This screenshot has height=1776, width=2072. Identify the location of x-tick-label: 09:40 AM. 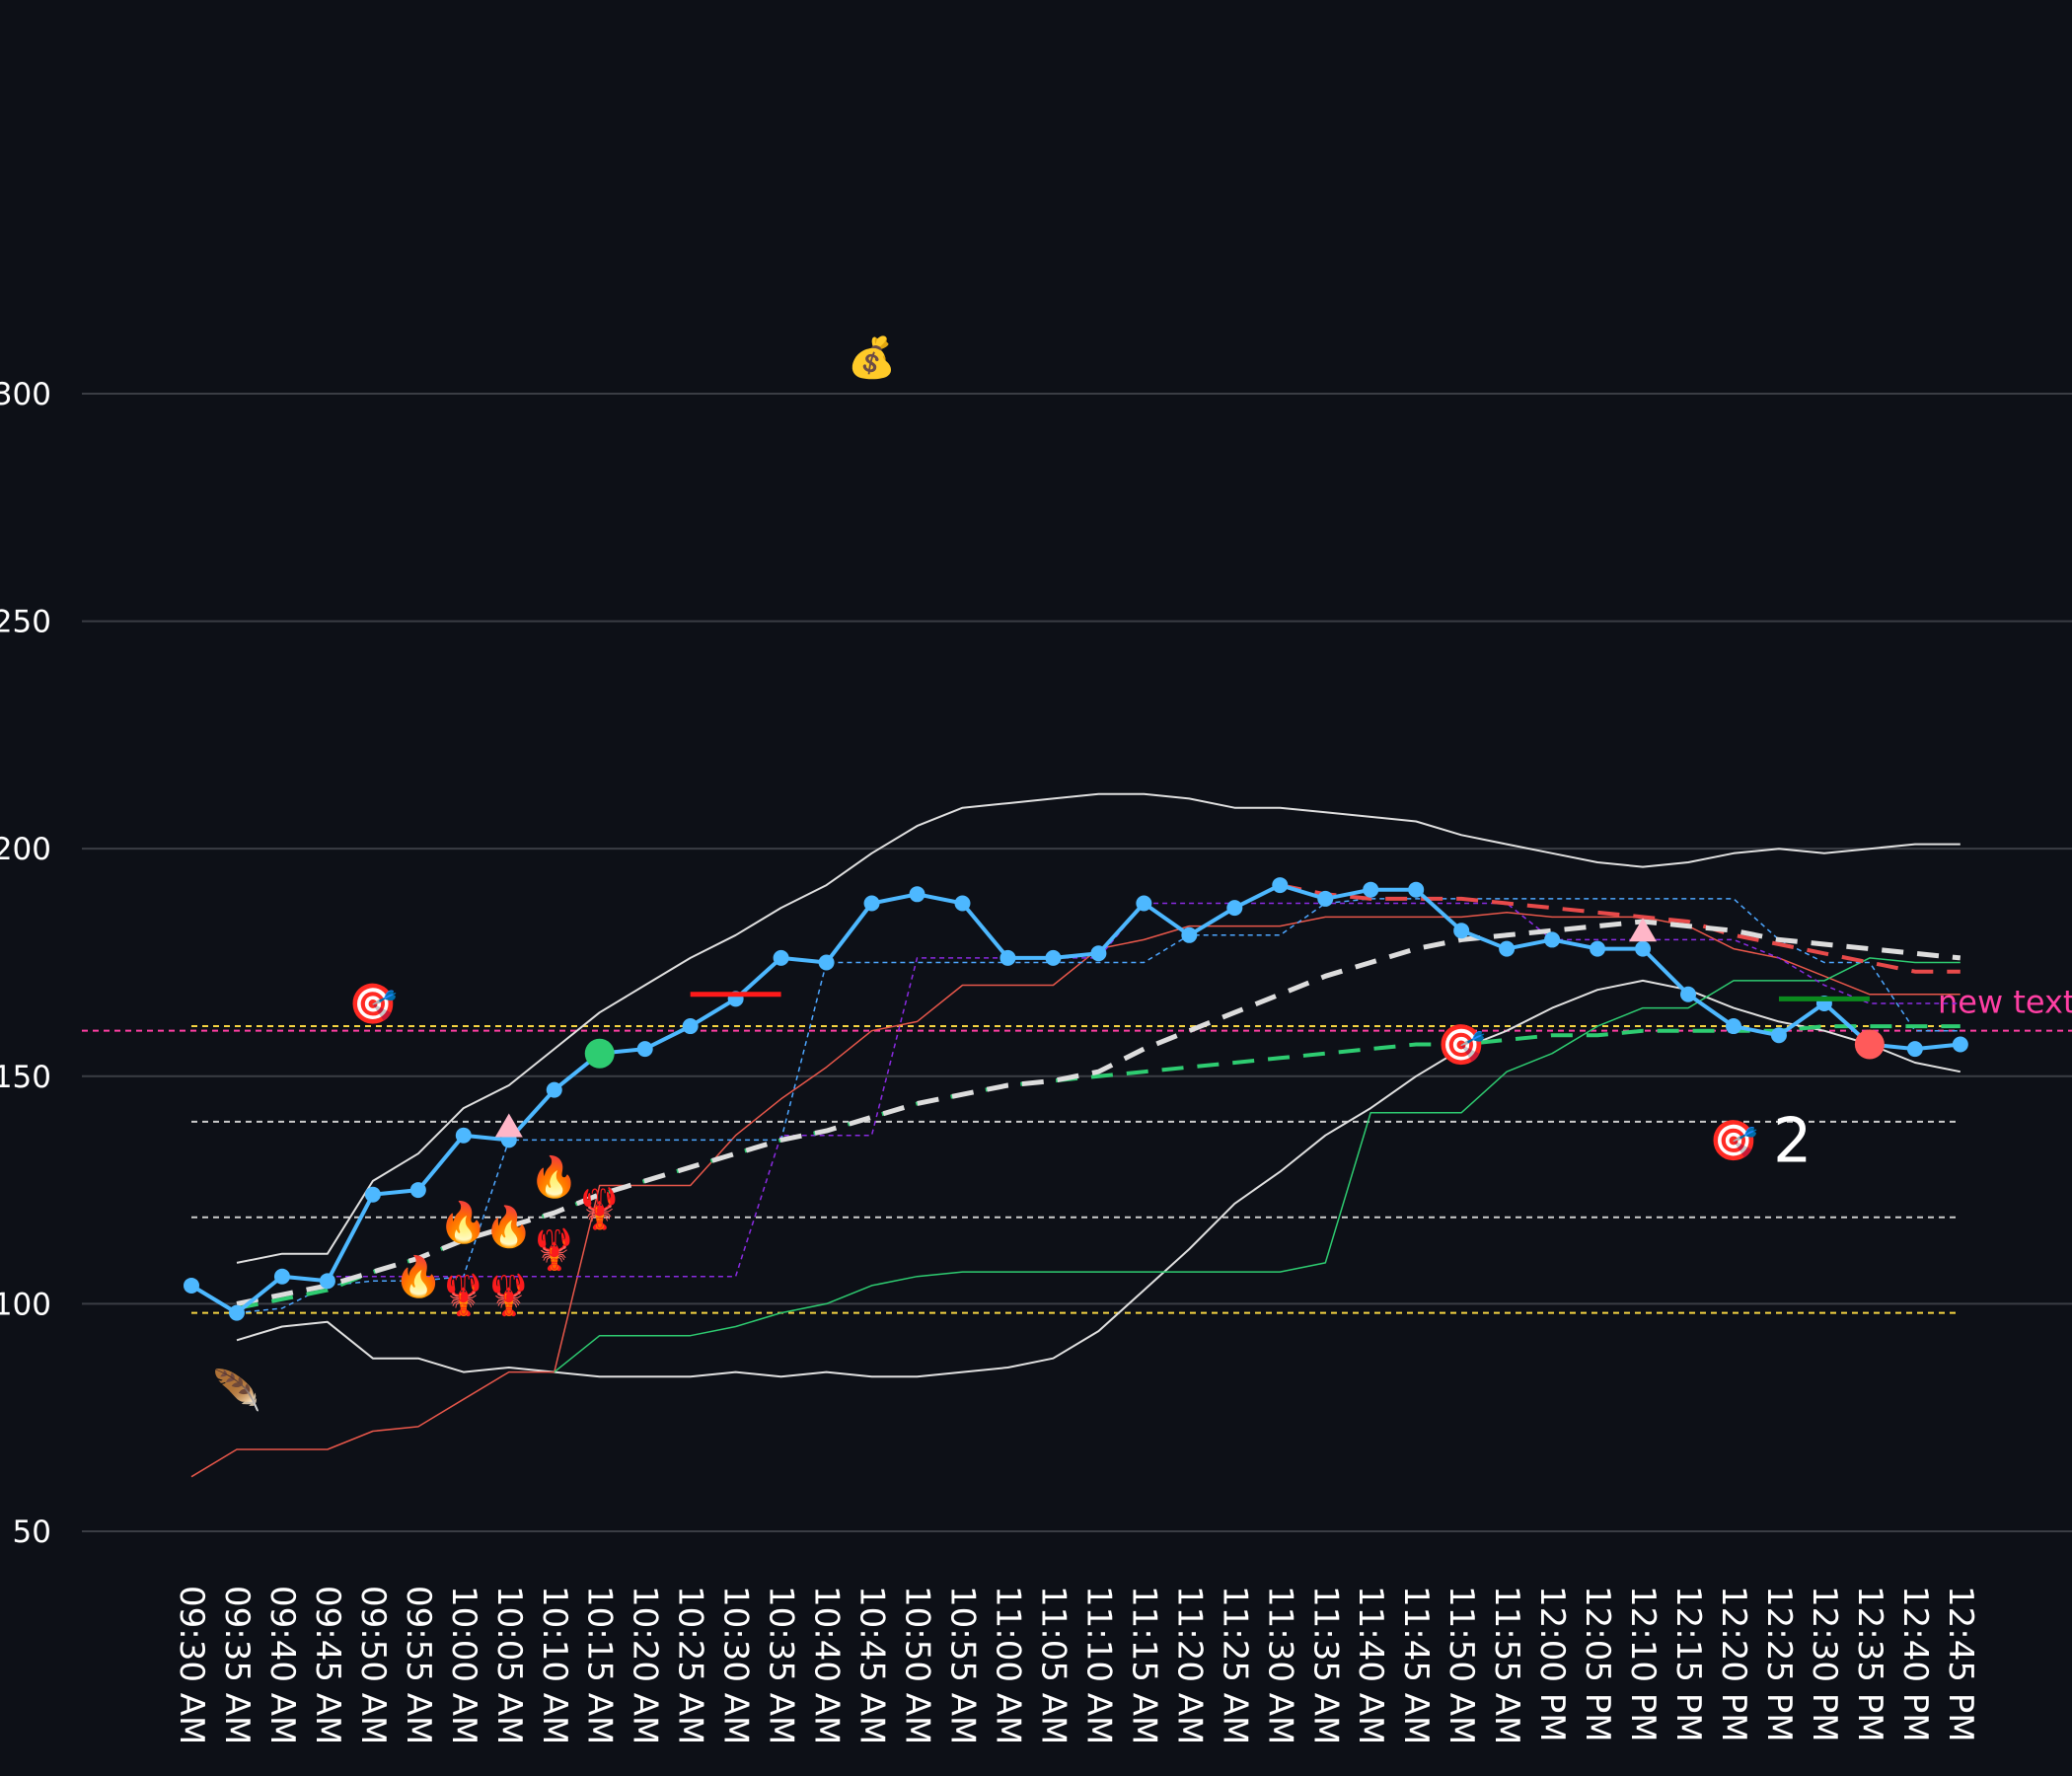
(282, 1665).